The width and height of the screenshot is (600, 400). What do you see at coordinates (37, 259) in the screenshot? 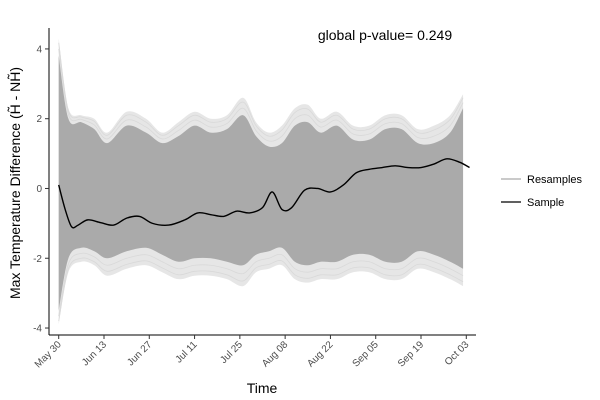
I see `y-tick-label: -2` at bounding box center [37, 259].